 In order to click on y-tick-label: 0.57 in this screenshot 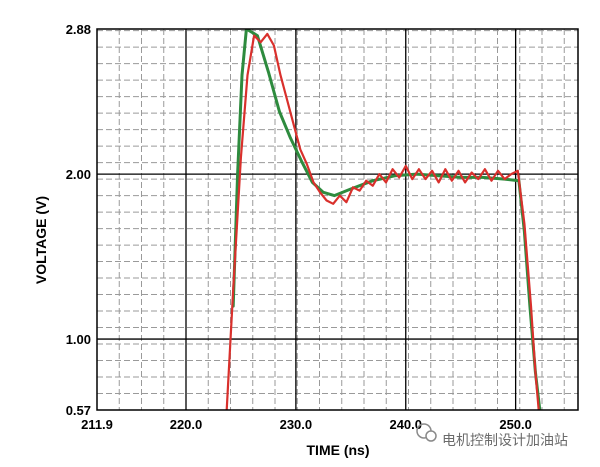, I will do `click(78, 410)`.